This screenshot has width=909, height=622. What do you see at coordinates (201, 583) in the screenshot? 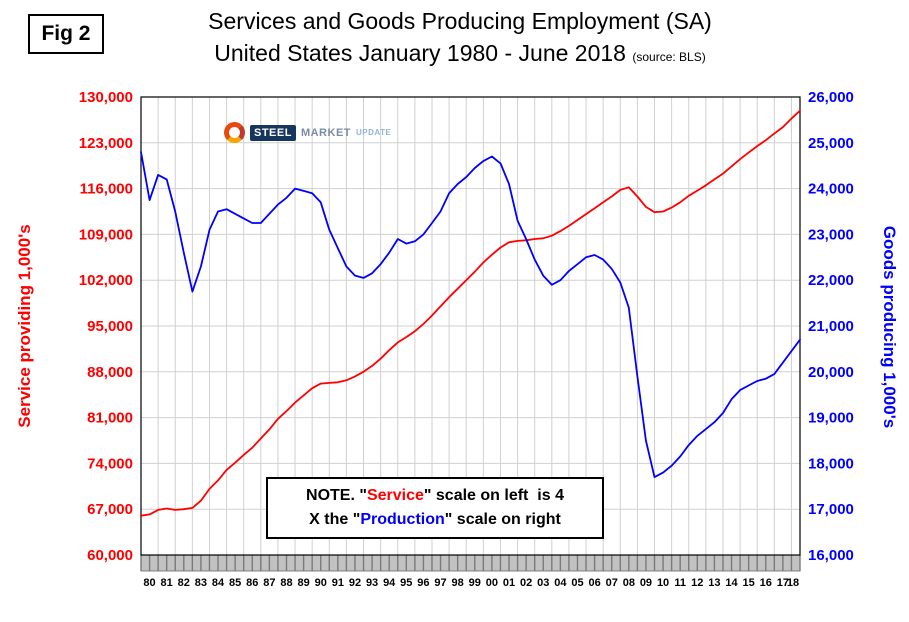
I see `x-axis-label: 83` at bounding box center [201, 583].